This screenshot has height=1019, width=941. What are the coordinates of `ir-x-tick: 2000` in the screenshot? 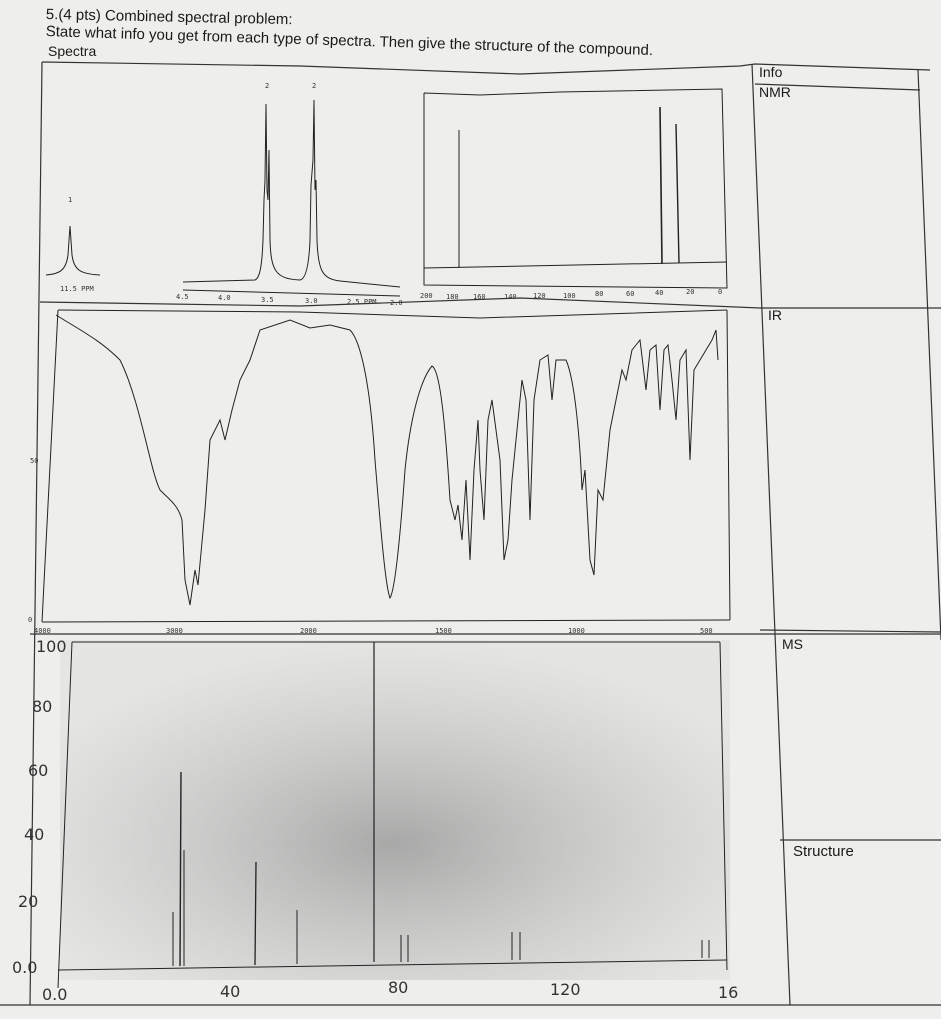 It's located at (308, 631).